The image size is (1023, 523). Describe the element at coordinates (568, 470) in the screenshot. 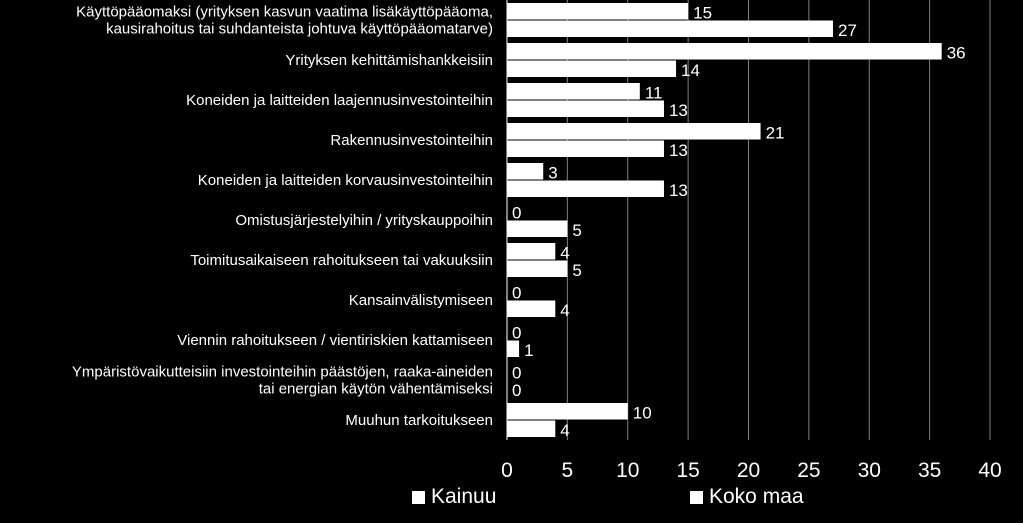

I see `x-tick-label: 5` at that location.